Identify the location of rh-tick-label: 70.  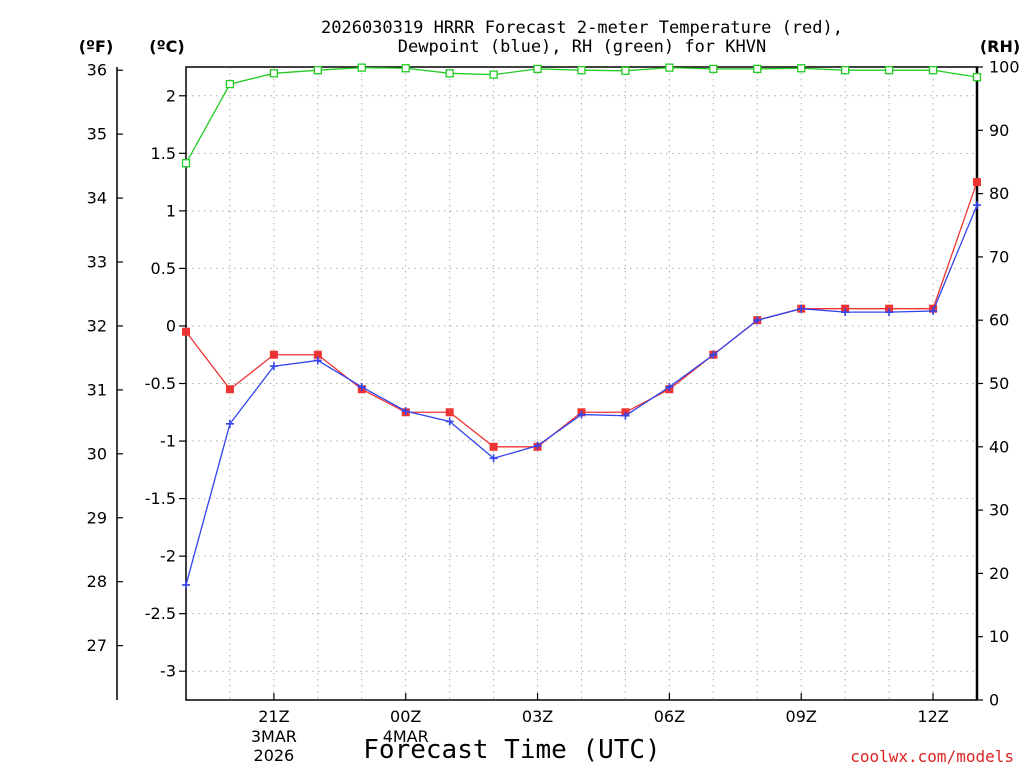
(999, 256).